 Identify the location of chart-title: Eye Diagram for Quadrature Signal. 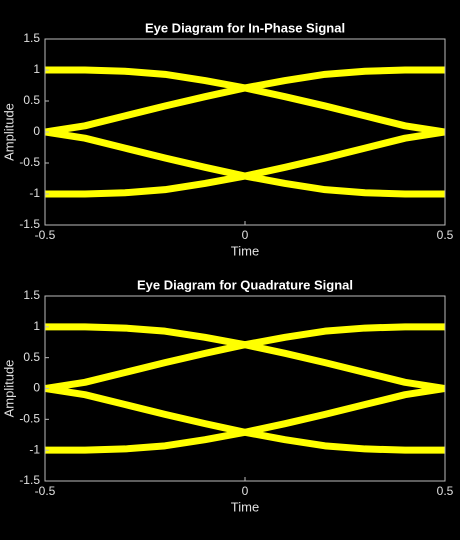
(245, 284).